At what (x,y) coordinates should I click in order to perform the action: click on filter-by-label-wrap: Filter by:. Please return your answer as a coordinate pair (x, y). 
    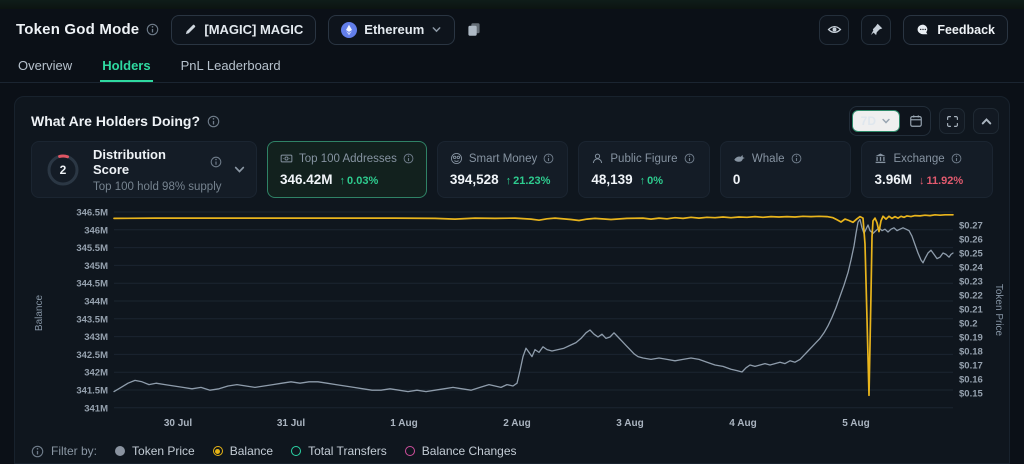
    Looking at the image, I should click on (64, 451).